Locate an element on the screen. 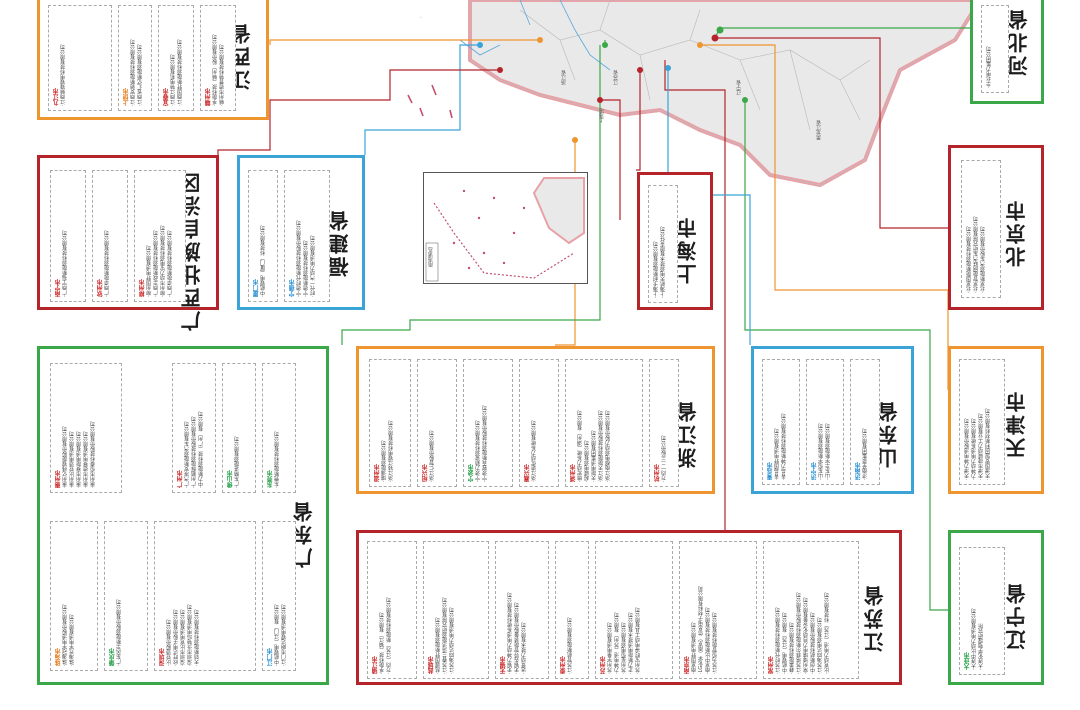  map-label-jiangsu: 江苏省 is located at coordinates (616, 77).